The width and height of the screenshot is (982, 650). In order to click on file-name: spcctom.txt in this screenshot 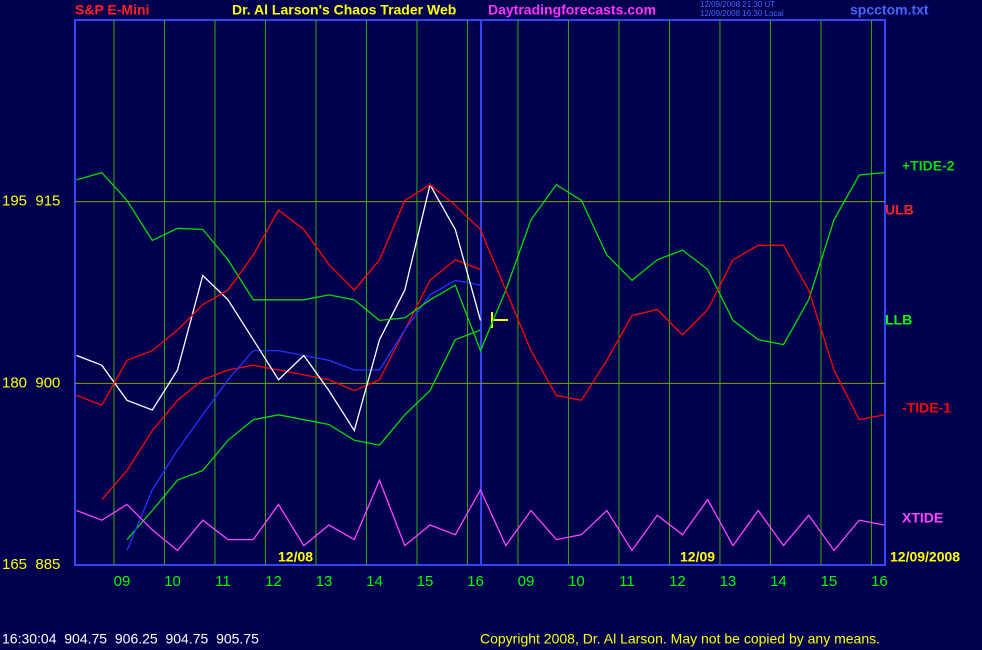, I will do `click(889, 10)`.